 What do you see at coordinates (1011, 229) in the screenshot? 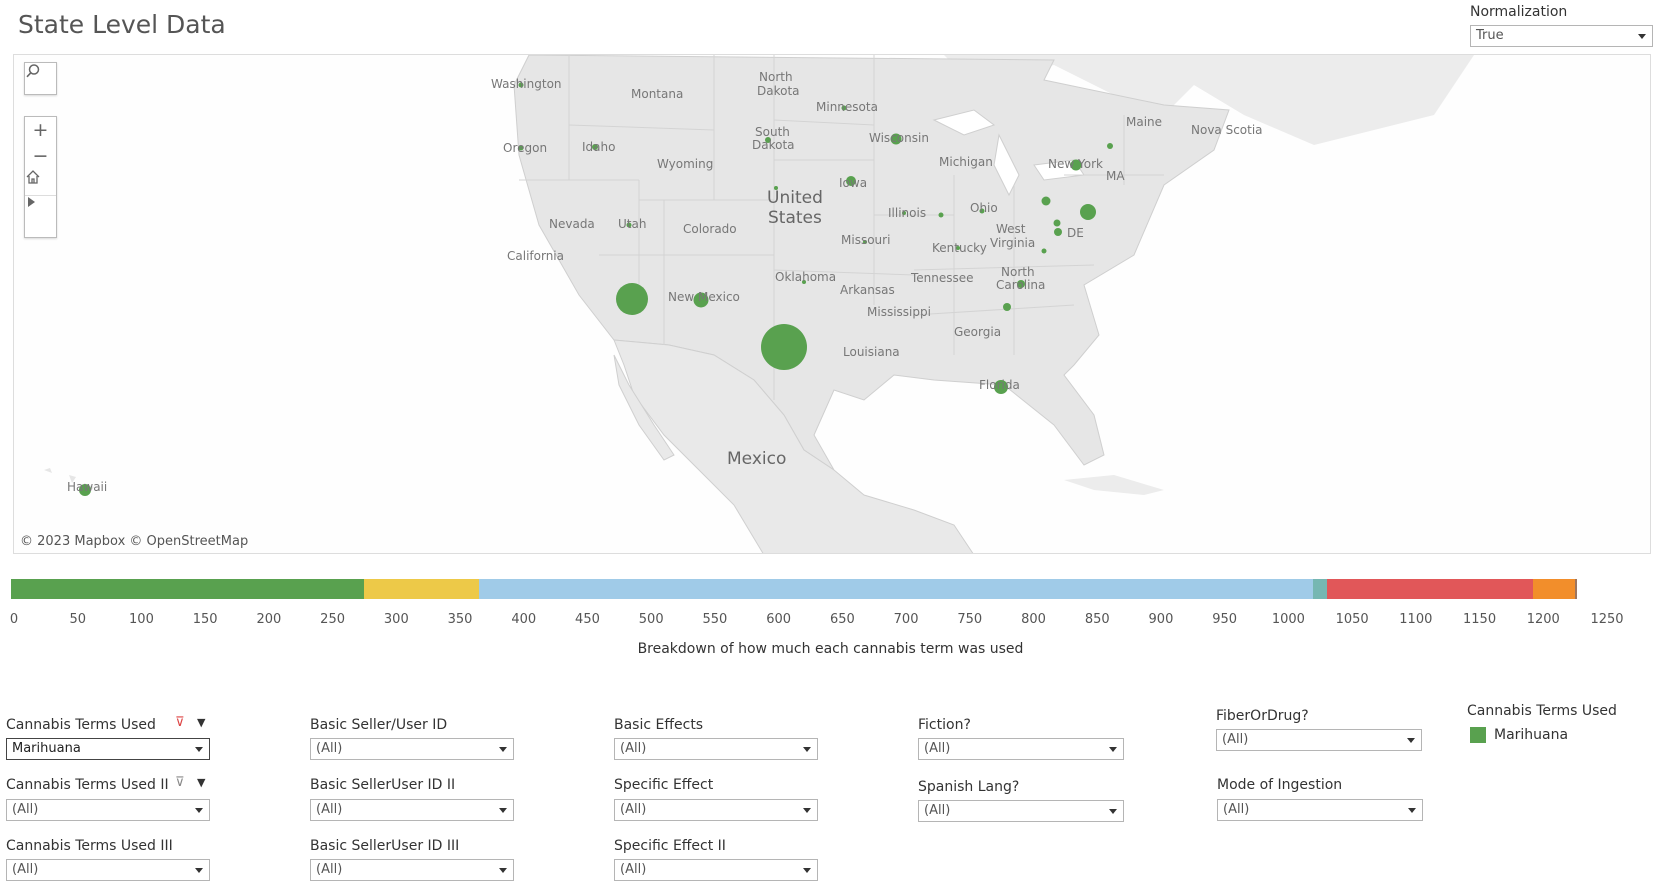
I see `map-label: West` at bounding box center [1011, 229].